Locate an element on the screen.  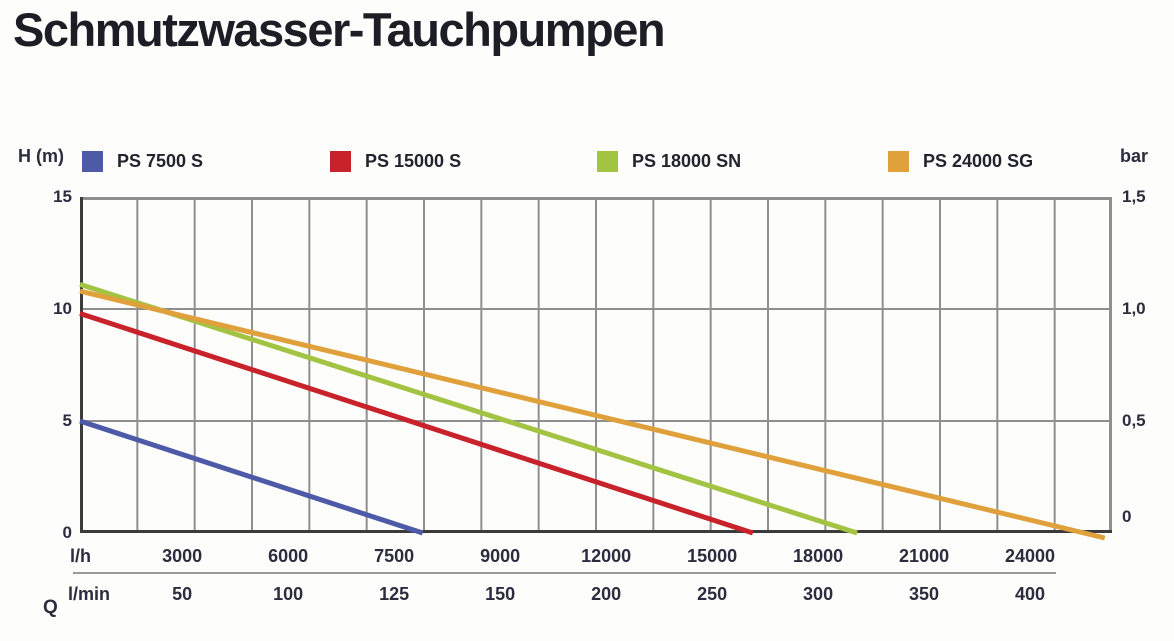
x-axis-lmin-label: l/min is located at coordinates (89, 594).